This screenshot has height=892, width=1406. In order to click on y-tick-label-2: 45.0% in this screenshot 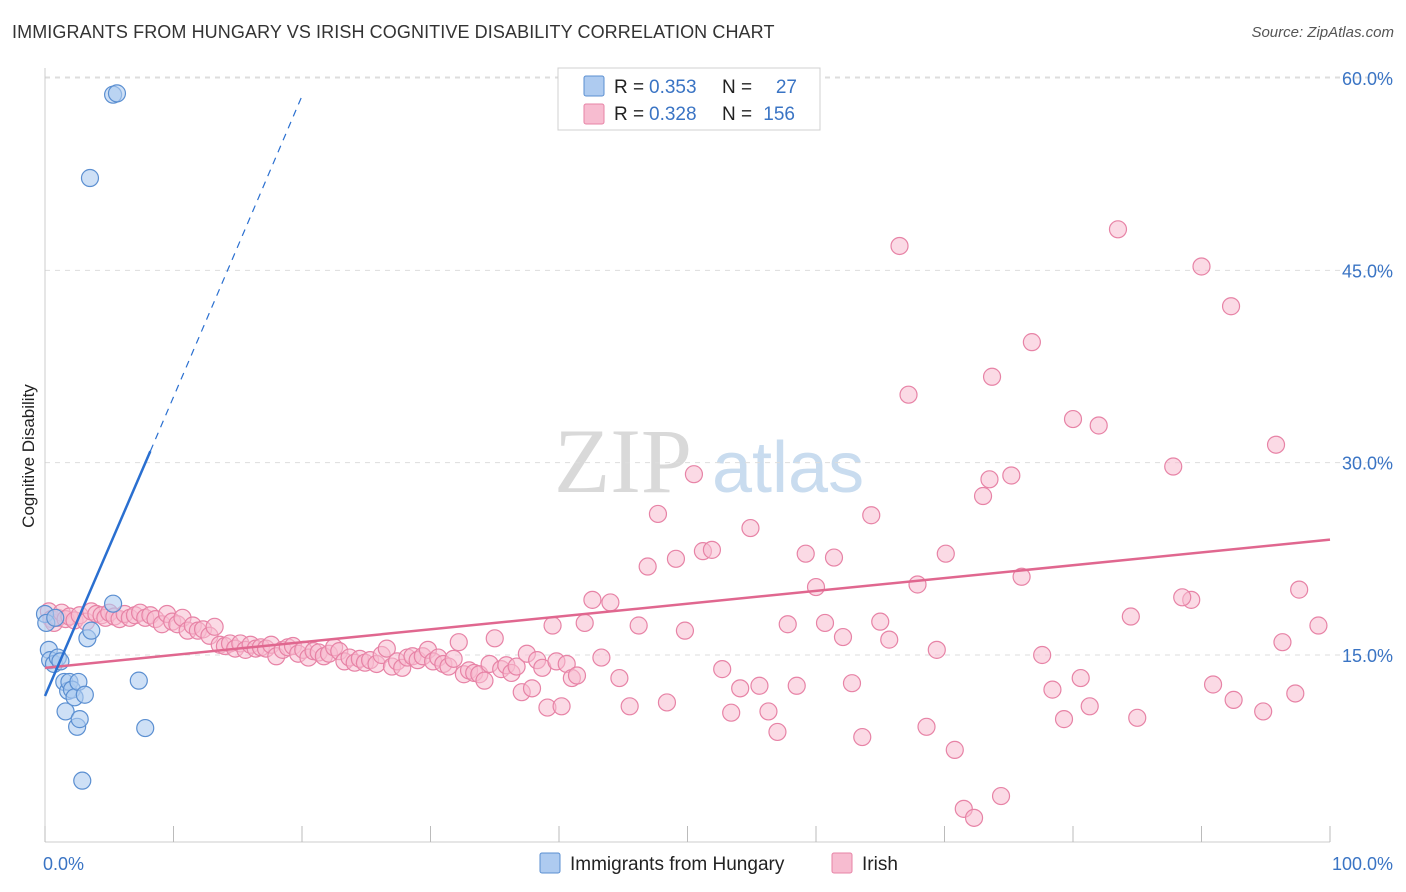, I will do `click(1367, 271)`.